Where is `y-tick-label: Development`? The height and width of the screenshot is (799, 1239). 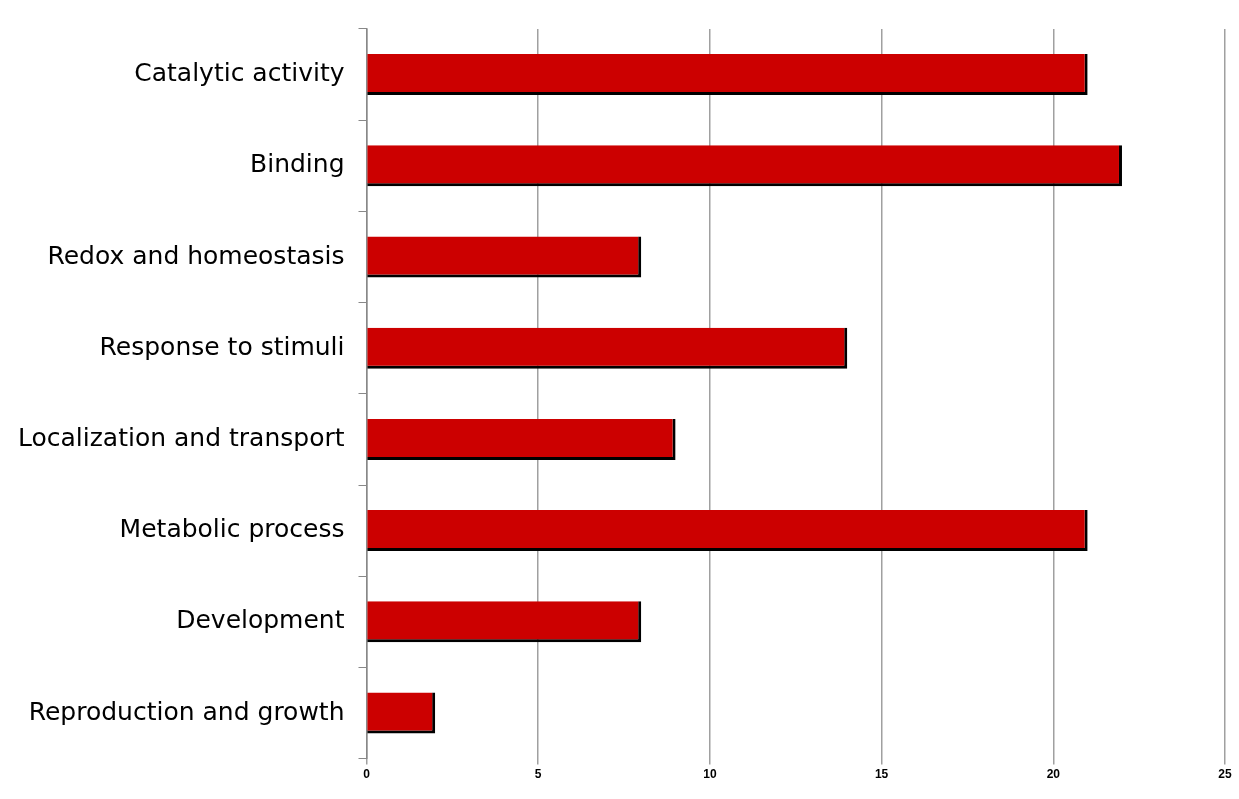
y-tick-label: Development is located at coordinates (260, 620).